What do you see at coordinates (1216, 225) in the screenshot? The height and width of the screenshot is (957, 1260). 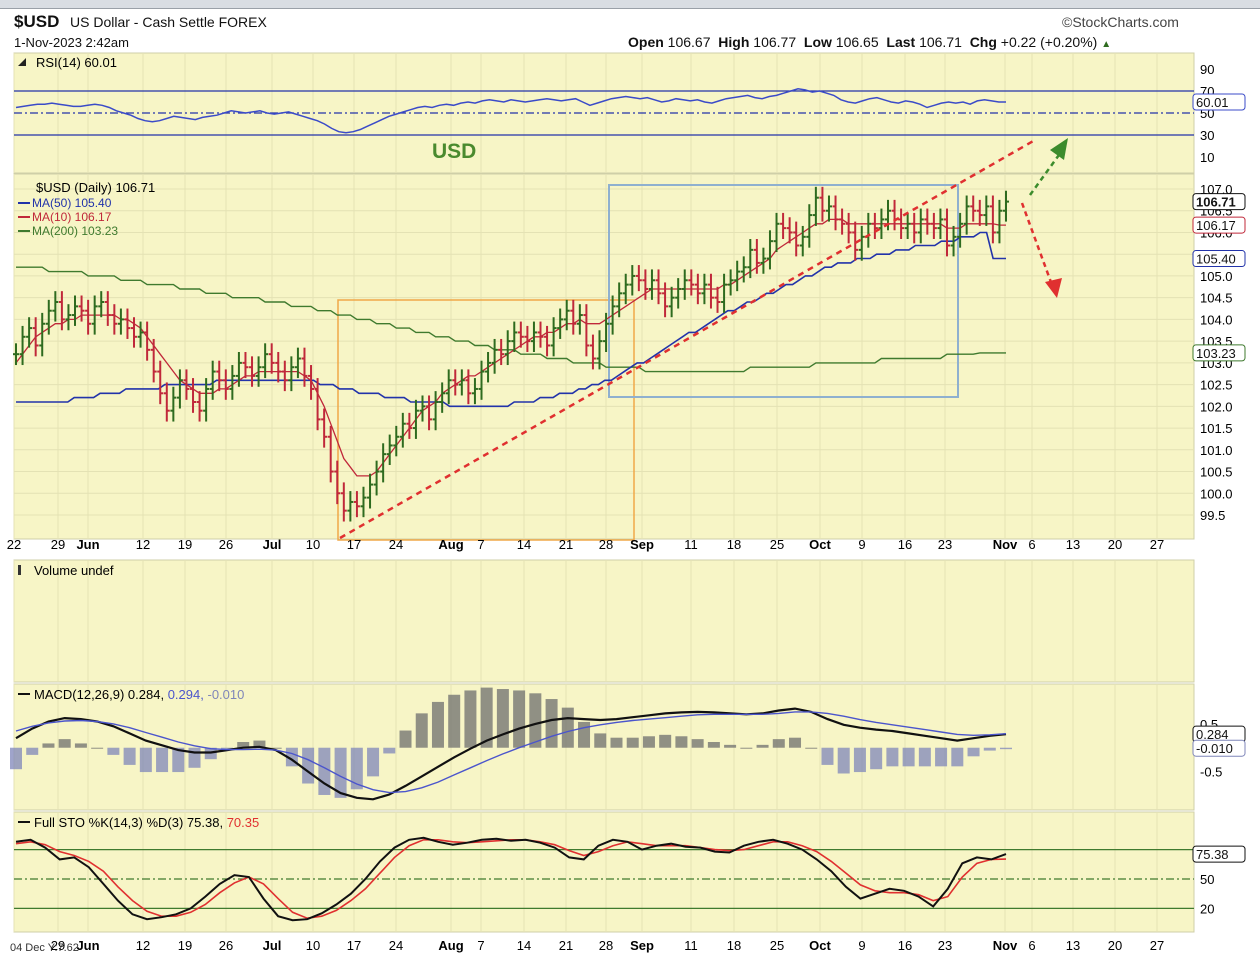 I see `ma10-value-tag-text: 106.17` at bounding box center [1216, 225].